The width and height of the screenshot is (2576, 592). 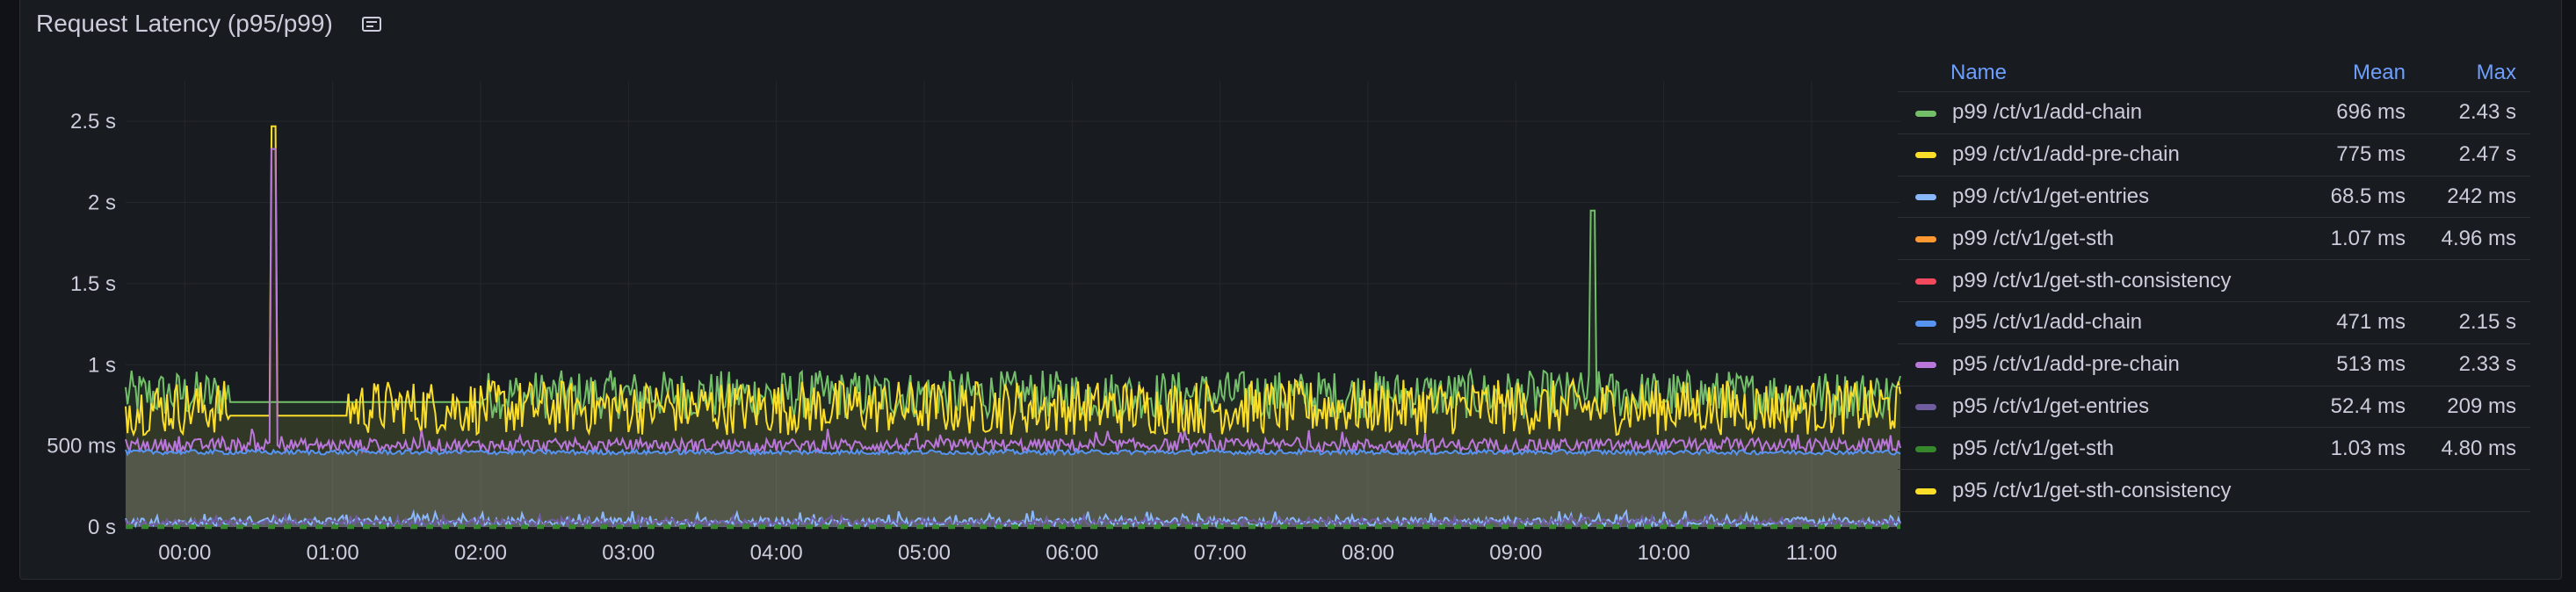 What do you see at coordinates (2360, 449) in the screenshot?
I see `legend-mean-value: 1.03 ms` at bounding box center [2360, 449].